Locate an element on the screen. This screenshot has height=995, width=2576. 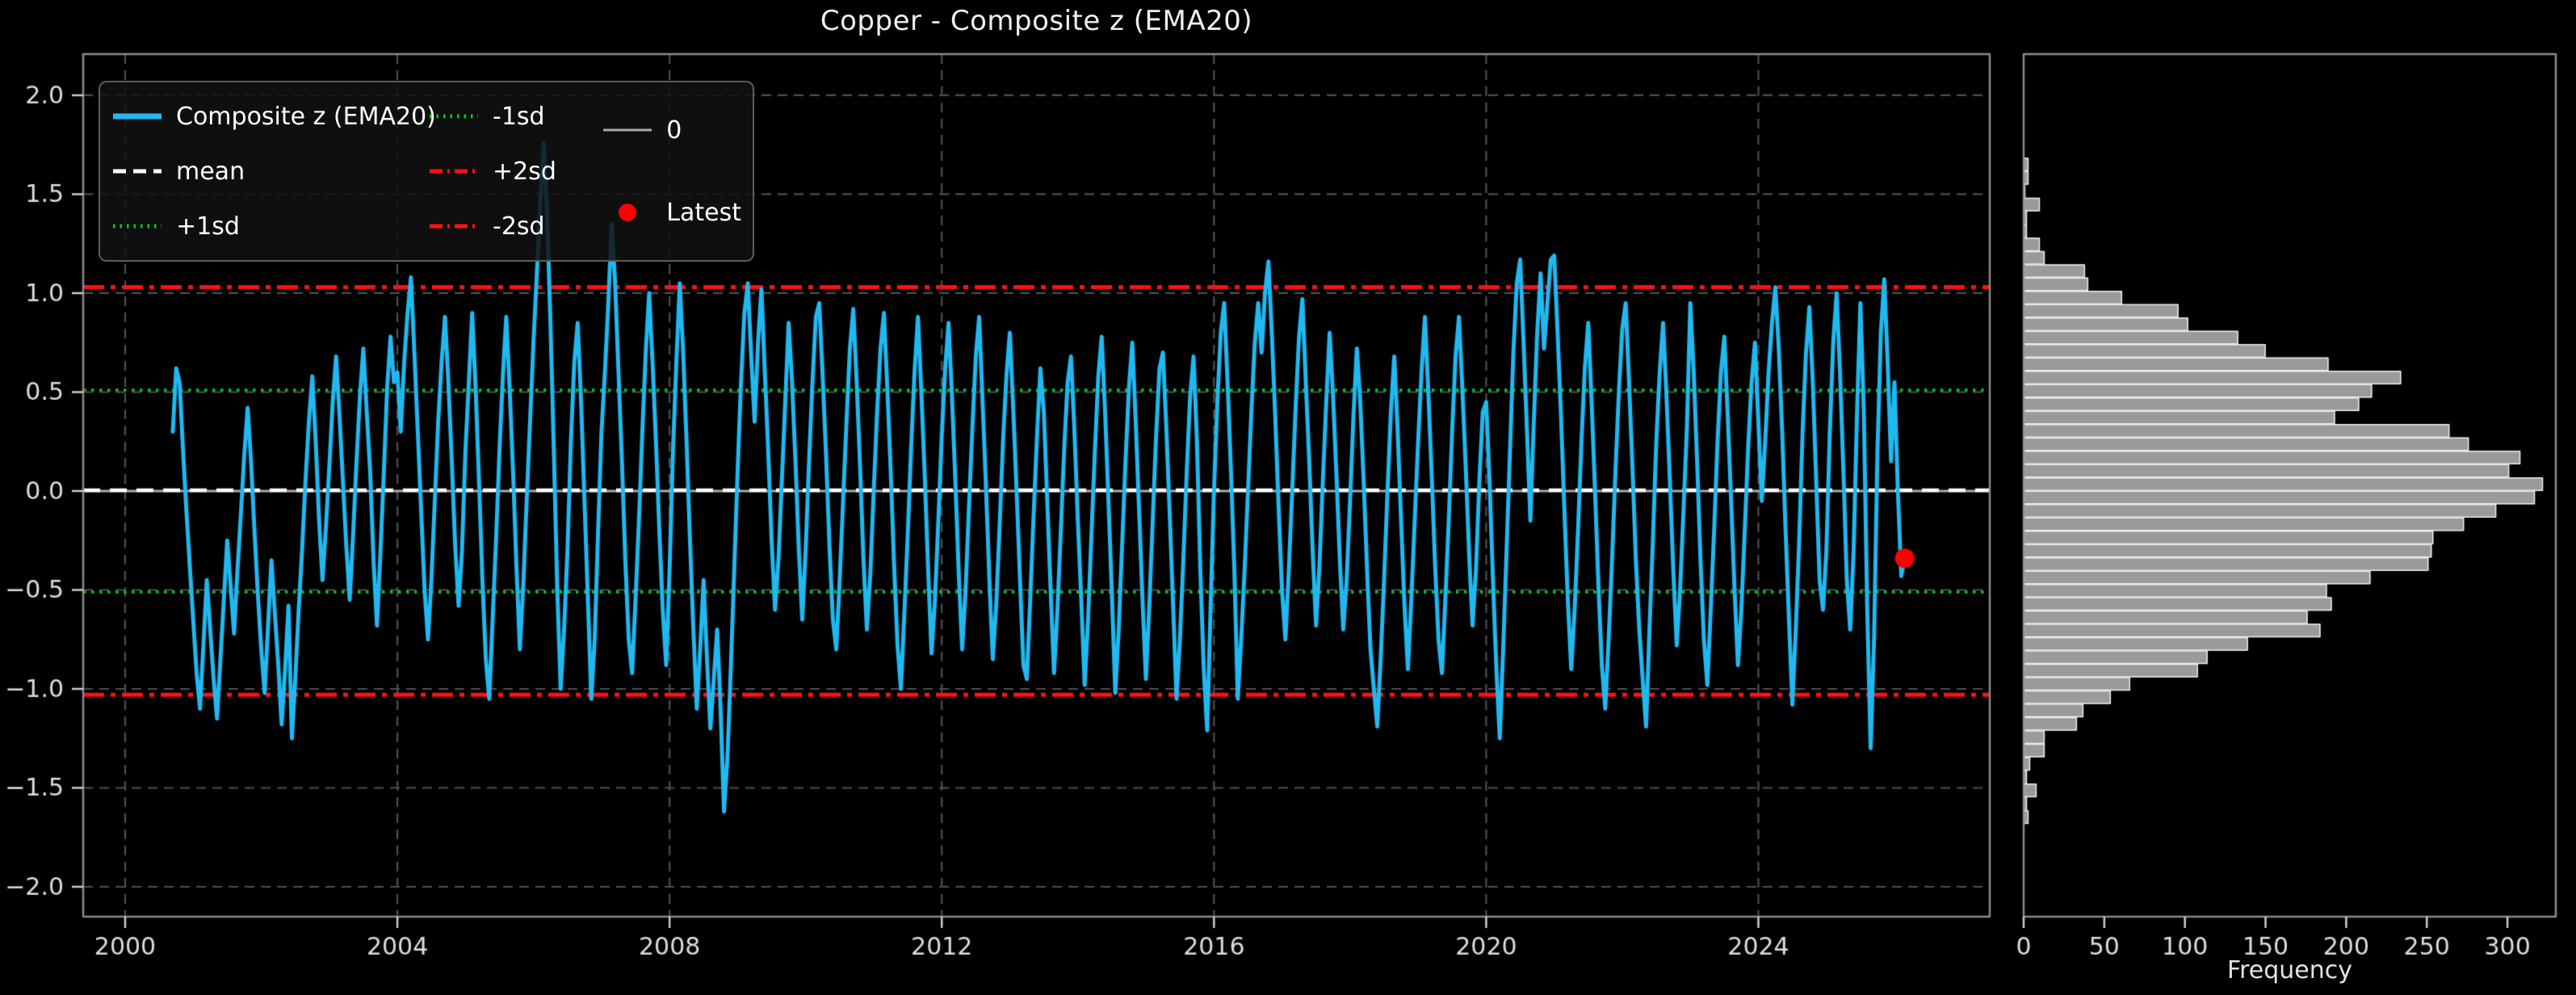
legend-item-label: mean is located at coordinates (210, 171).